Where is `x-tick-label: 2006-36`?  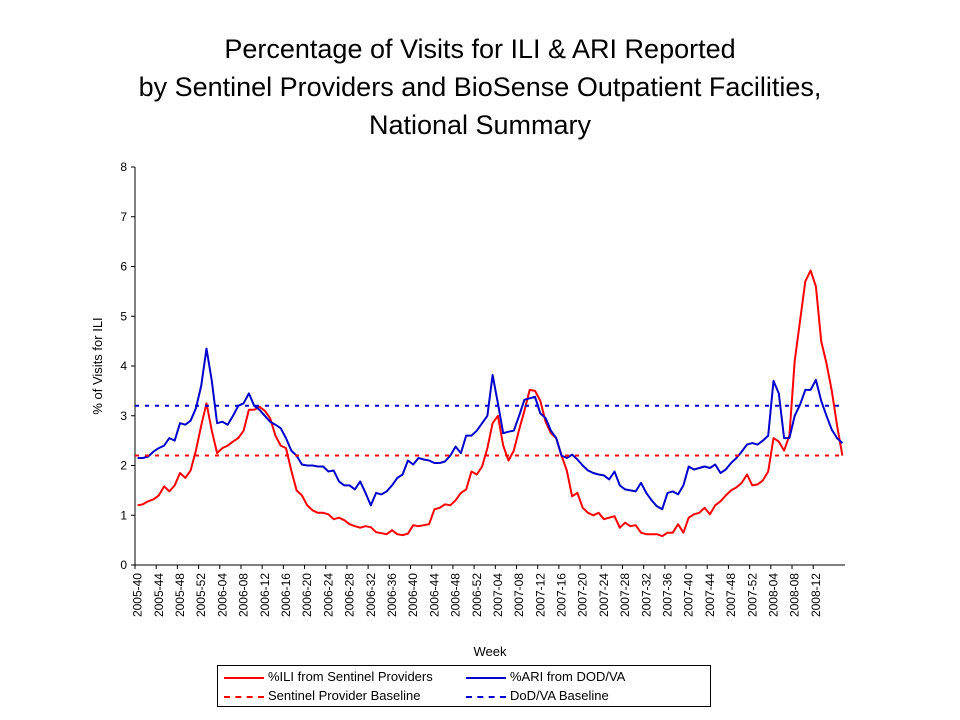
x-tick-label: 2006-36 is located at coordinates (392, 595).